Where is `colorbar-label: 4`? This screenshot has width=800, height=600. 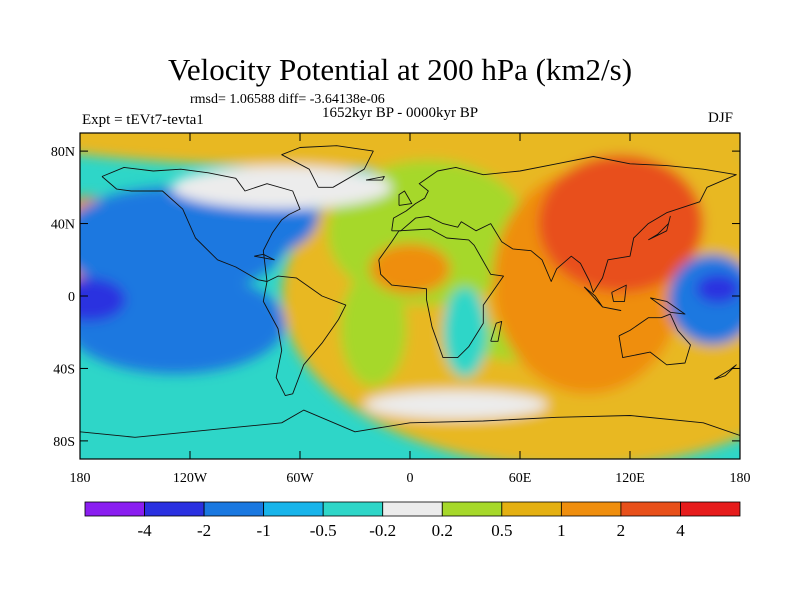 colorbar-label: 4 is located at coordinates (680, 530).